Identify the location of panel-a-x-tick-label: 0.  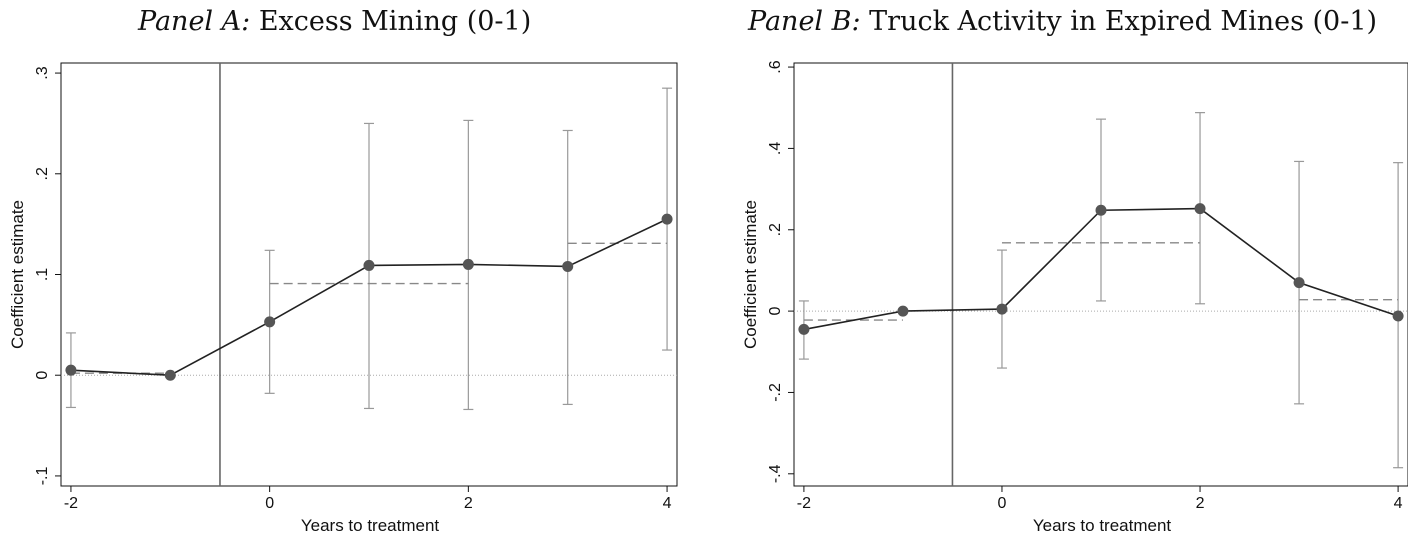
(269, 503).